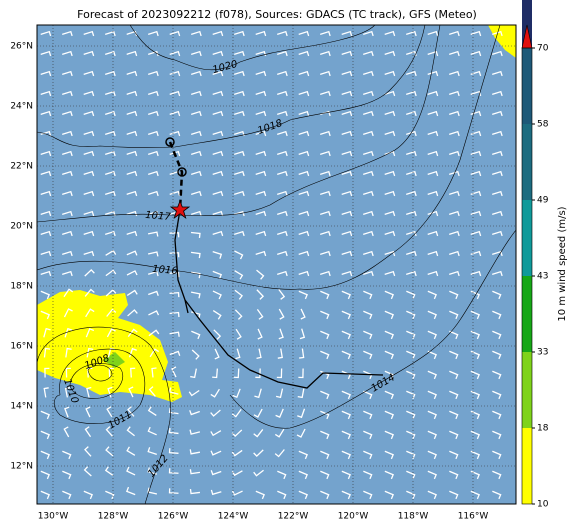 The height and width of the screenshot is (532, 575). I want to click on past-track, so click(186, 306).